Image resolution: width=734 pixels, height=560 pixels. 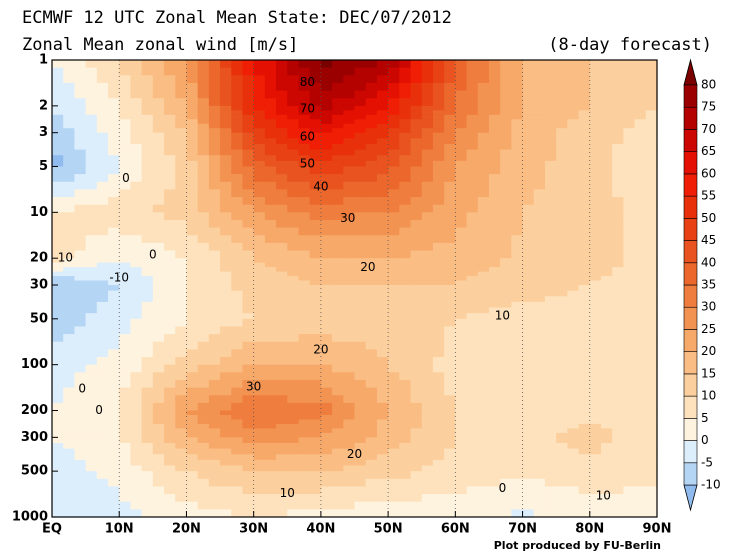 What do you see at coordinates (690, 207) in the screenshot?
I see `colorbar-segment` at bounding box center [690, 207].